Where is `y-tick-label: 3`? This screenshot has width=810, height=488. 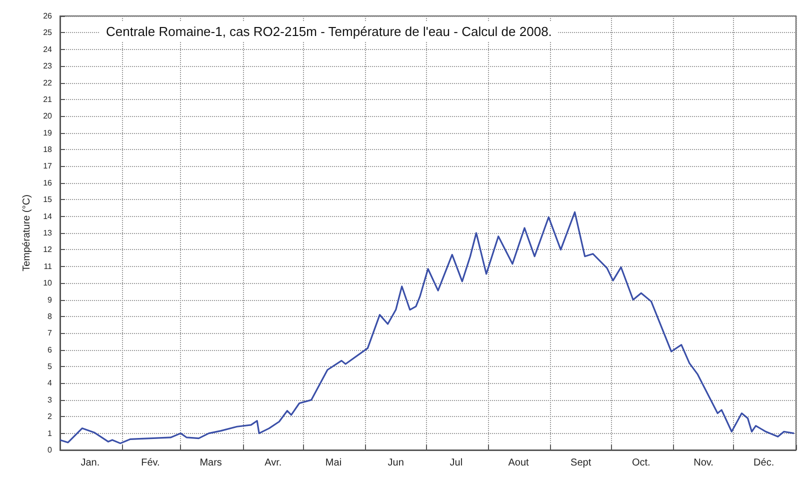
y-tick-label: 3 is located at coordinates (50, 399).